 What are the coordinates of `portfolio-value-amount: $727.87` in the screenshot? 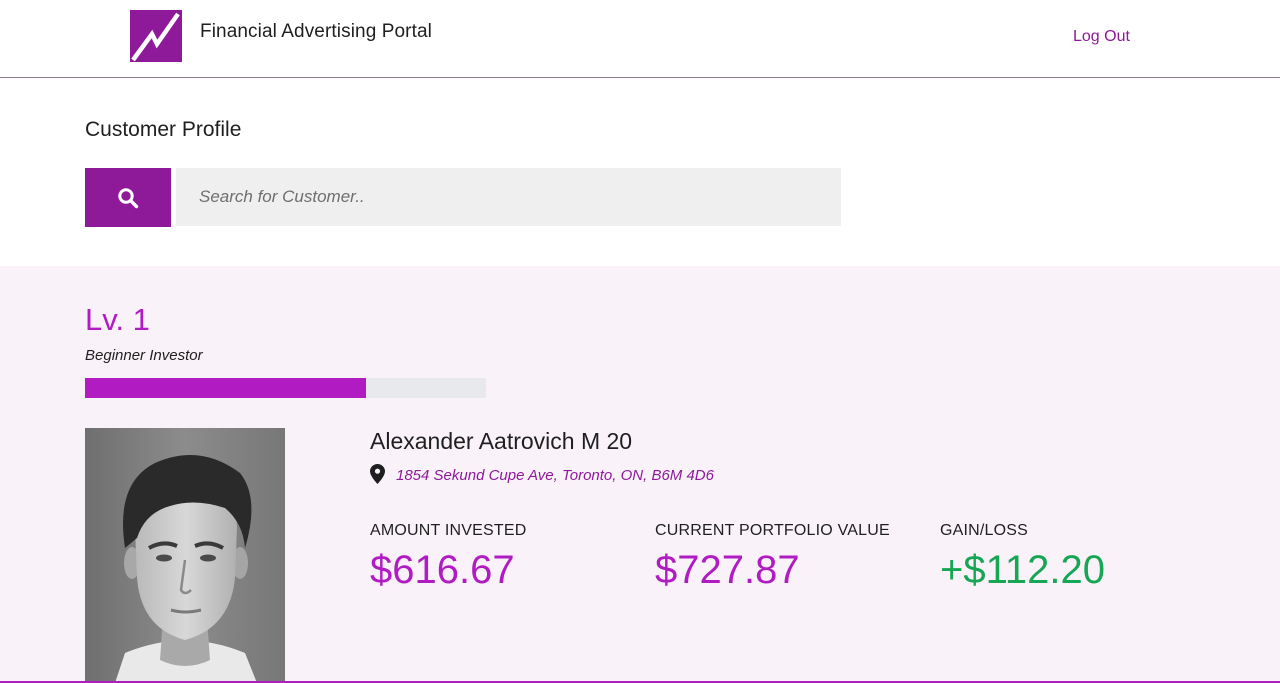 It's located at (727, 570).